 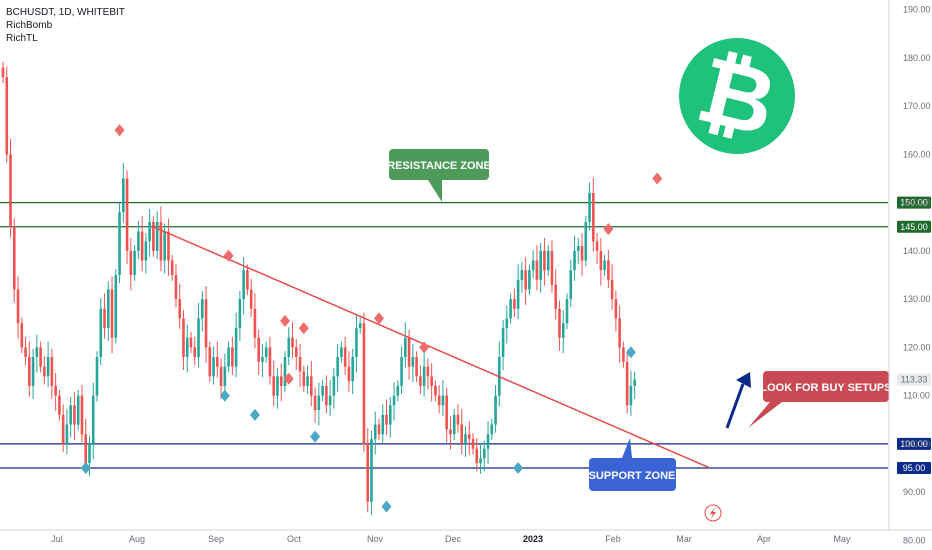 I want to click on indicator-richtl: RichTL, so click(x=22, y=38).